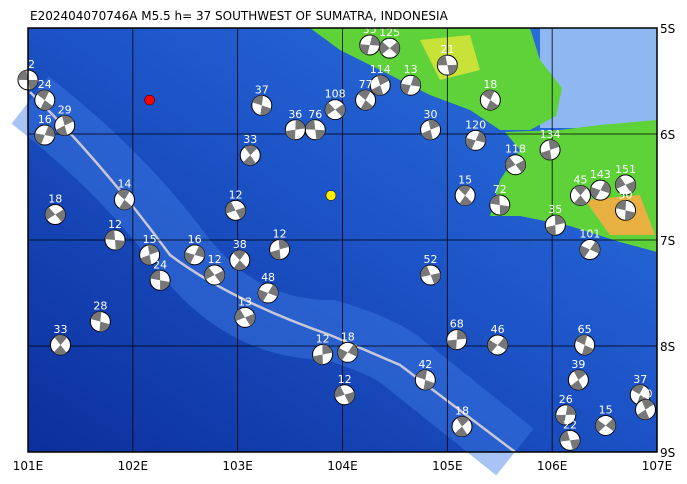 The height and width of the screenshot is (484, 687). What do you see at coordinates (45, 119) in the screenshot?
I see `depth-label: 16` at bounding box center [45, 119].